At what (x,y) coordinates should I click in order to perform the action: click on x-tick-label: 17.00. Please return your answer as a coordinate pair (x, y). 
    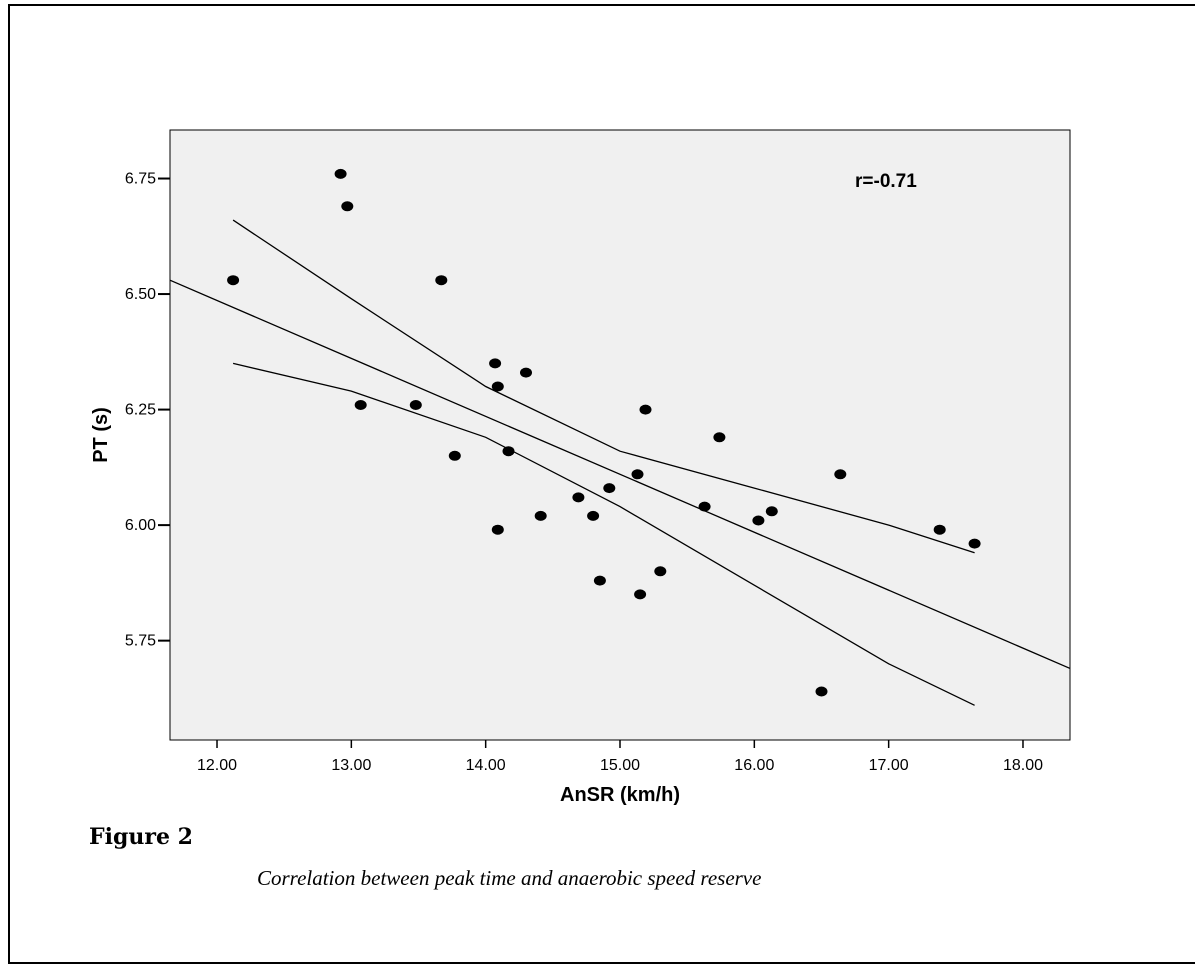
    Looking at the image, I should click on (889, 765).